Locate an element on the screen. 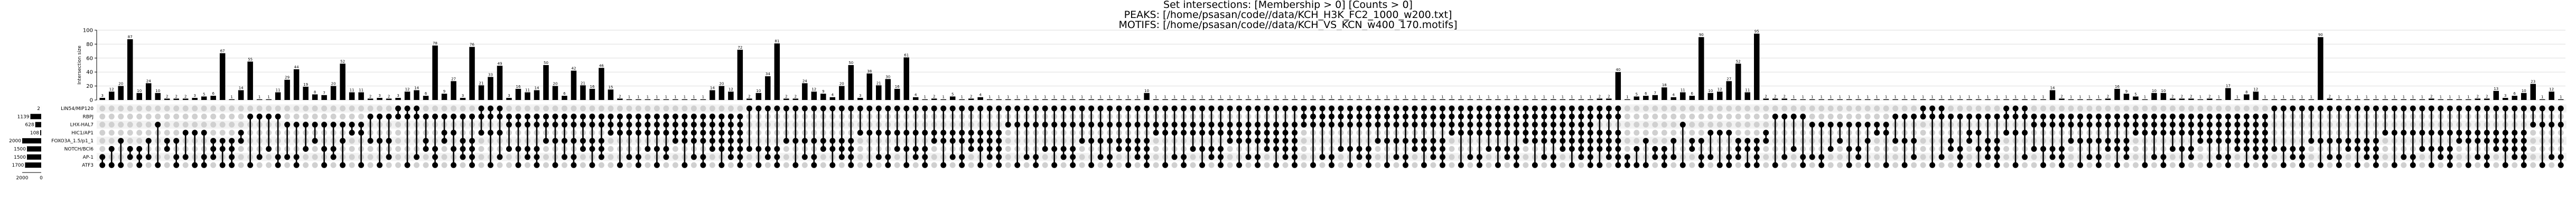 Image resolution: width=2576 pixels, height=219 pixels. bar-value-label: 15 is located at coordinates (610, 87).